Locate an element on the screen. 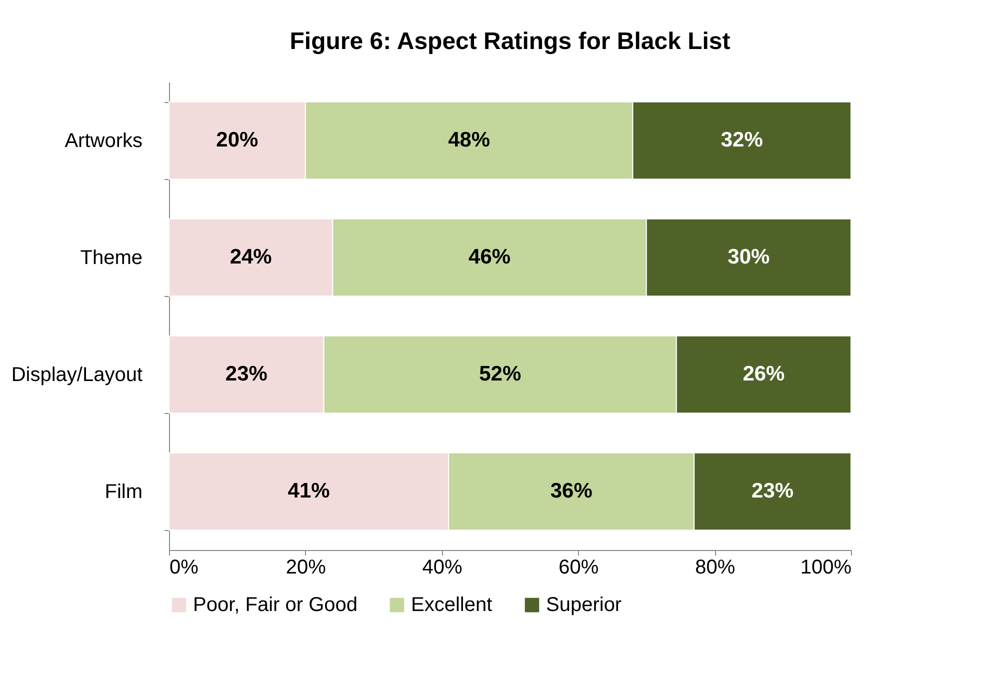  x-tick-label: 100% is located at coordinates (826, 567).